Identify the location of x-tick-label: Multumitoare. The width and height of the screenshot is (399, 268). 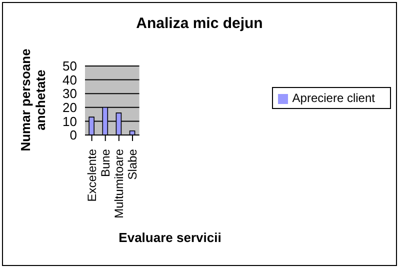
(119, 183).